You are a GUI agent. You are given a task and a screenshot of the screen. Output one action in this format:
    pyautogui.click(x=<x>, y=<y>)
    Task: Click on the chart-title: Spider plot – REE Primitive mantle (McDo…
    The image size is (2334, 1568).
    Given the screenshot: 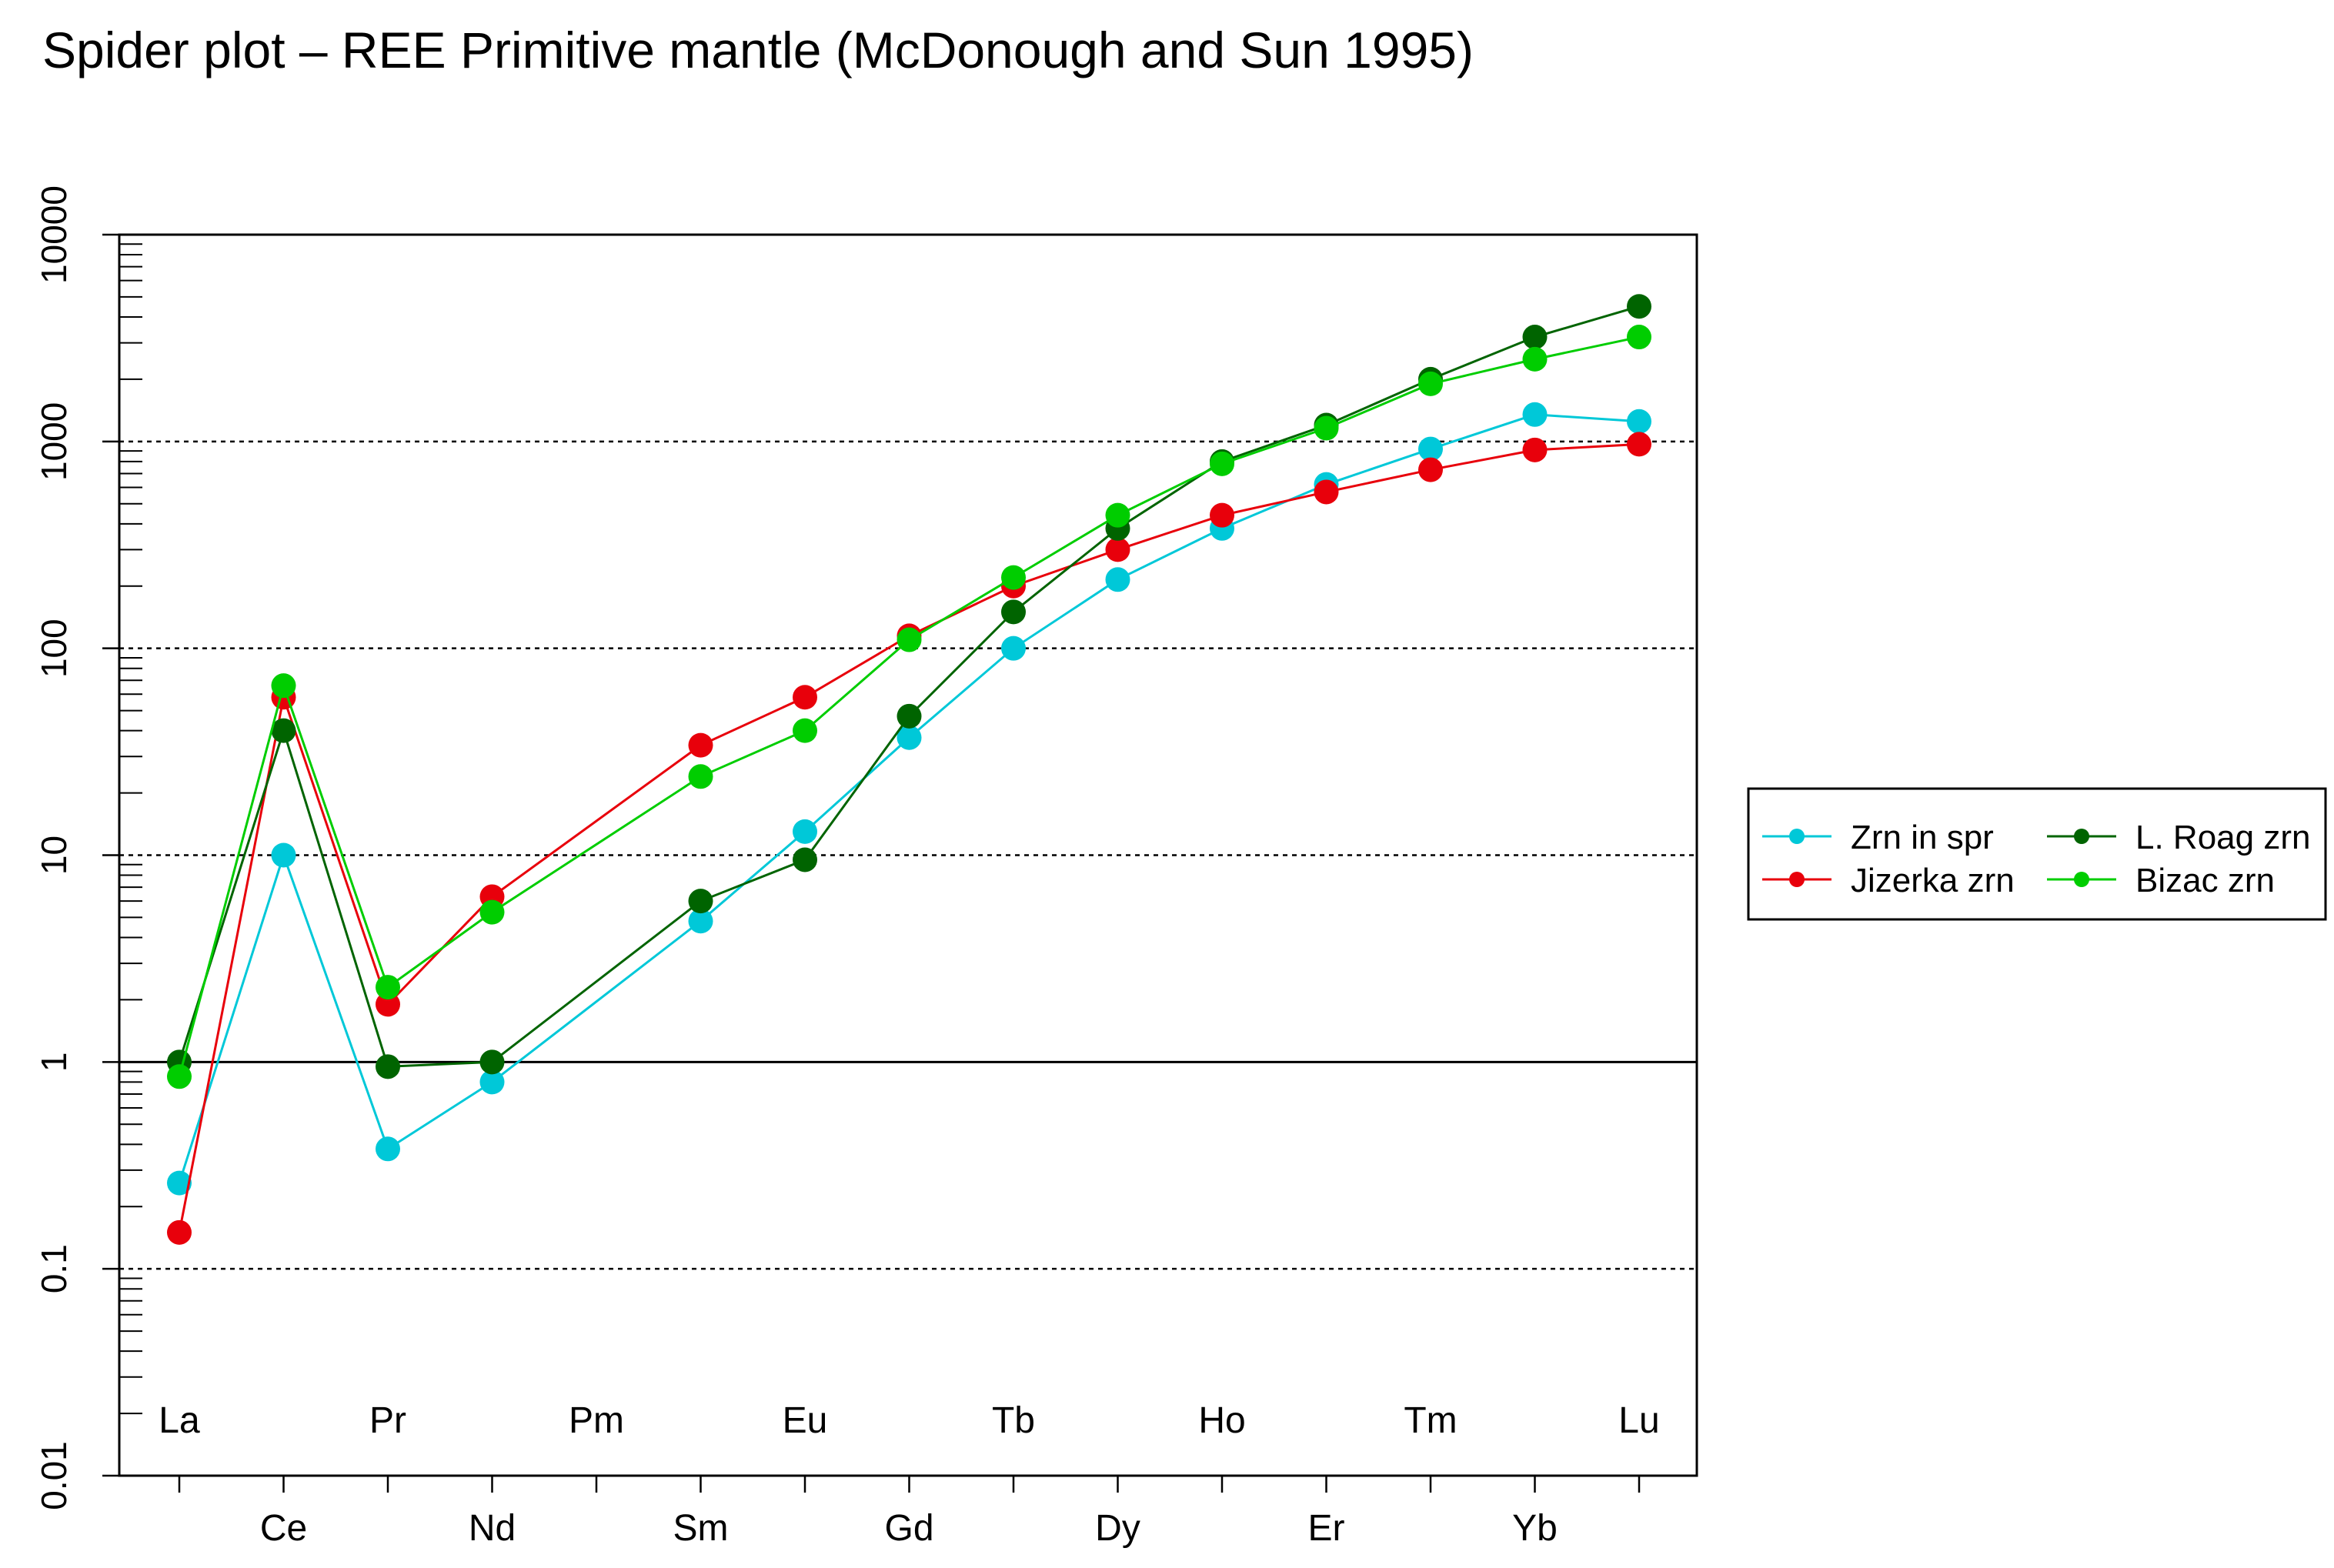 What is the action you would take?
    pyautogui.click(x=758, y=50)
    